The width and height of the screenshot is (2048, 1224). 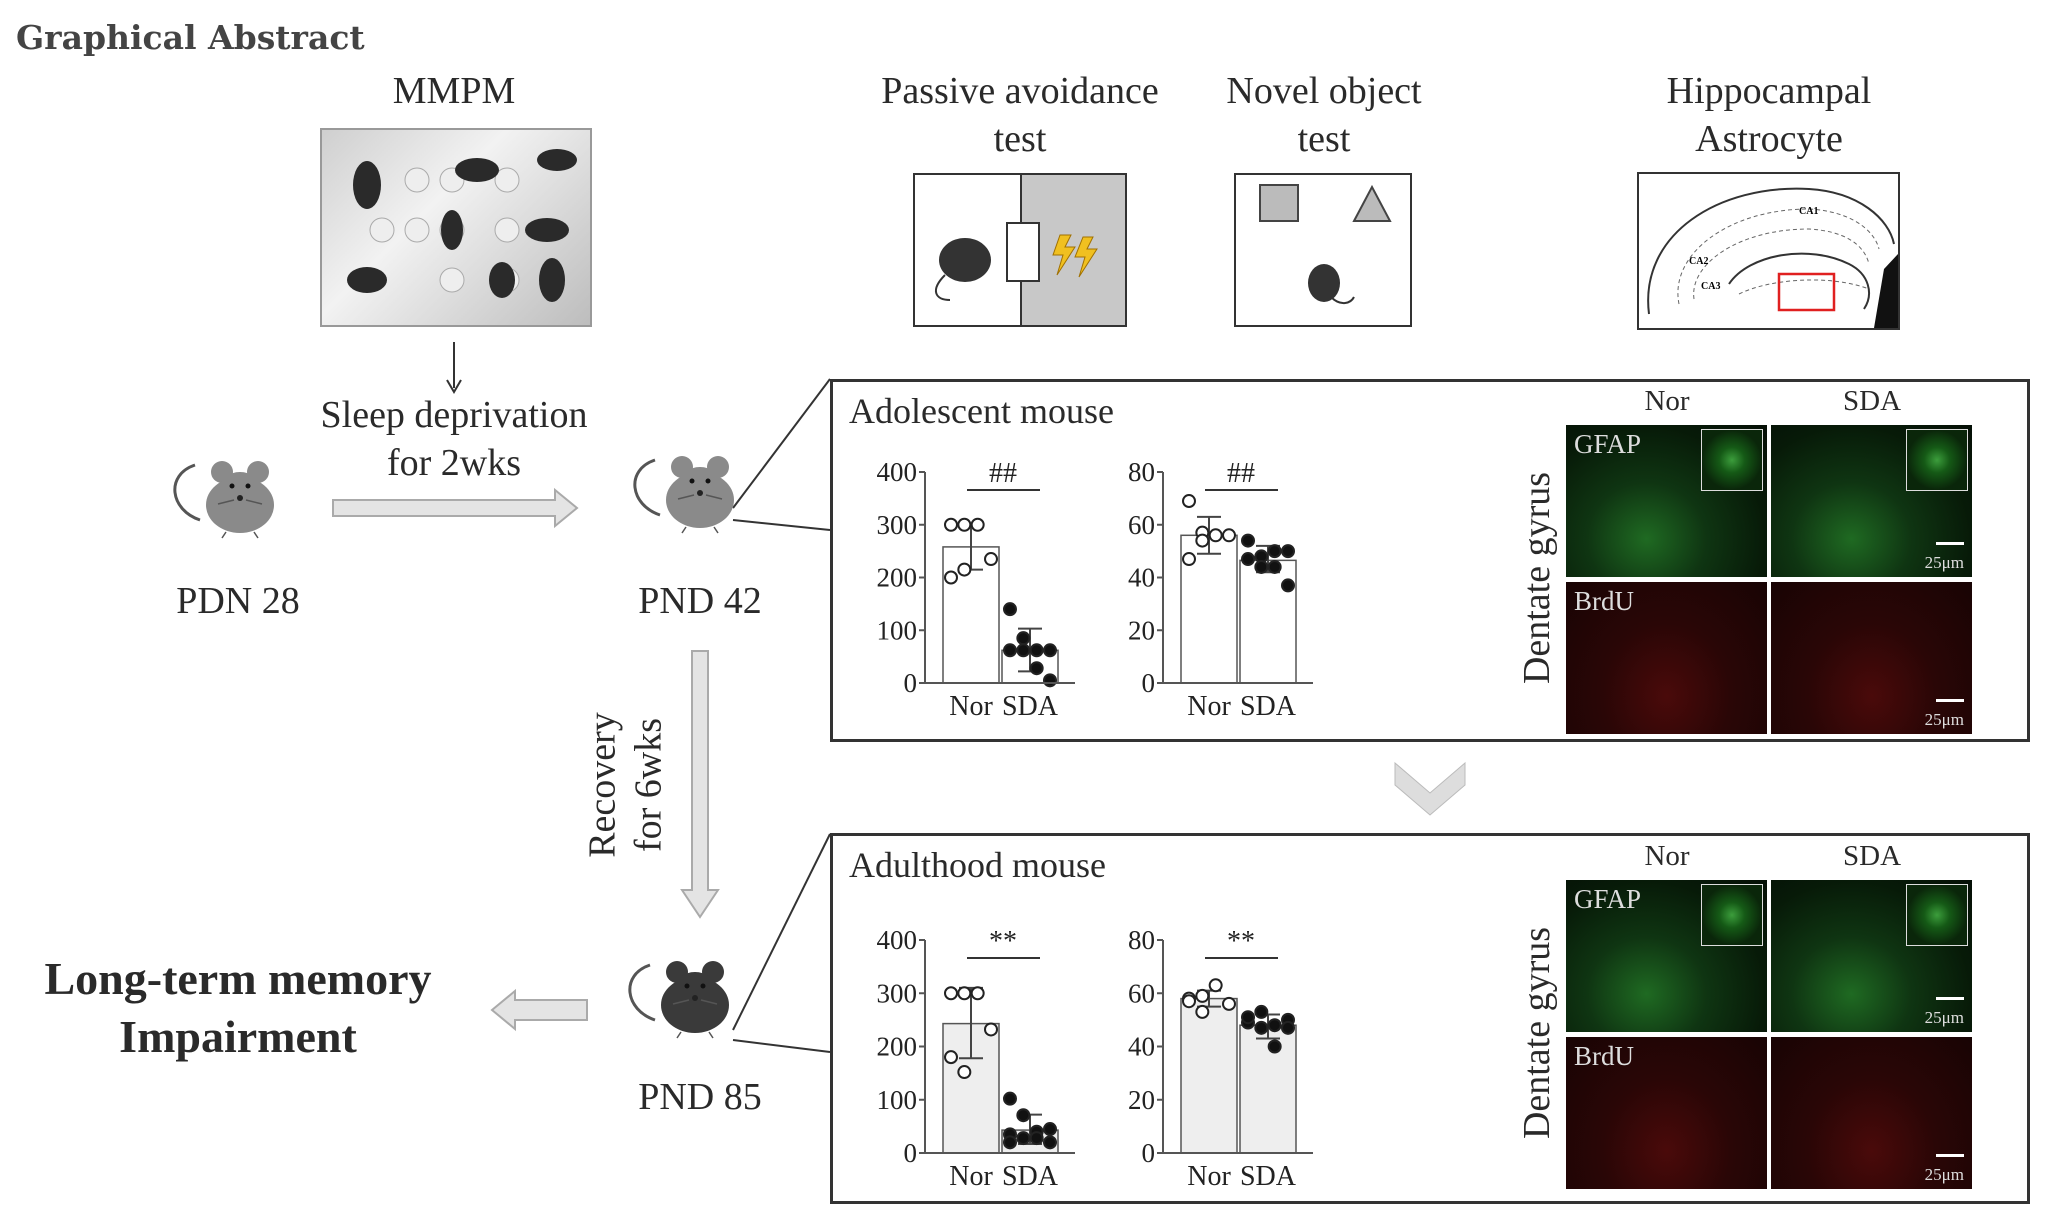 What do you see at coordinates (1141, 525) in the screenshot?
I see `y-tick-label: 60` at bounding box center [1141, 525].